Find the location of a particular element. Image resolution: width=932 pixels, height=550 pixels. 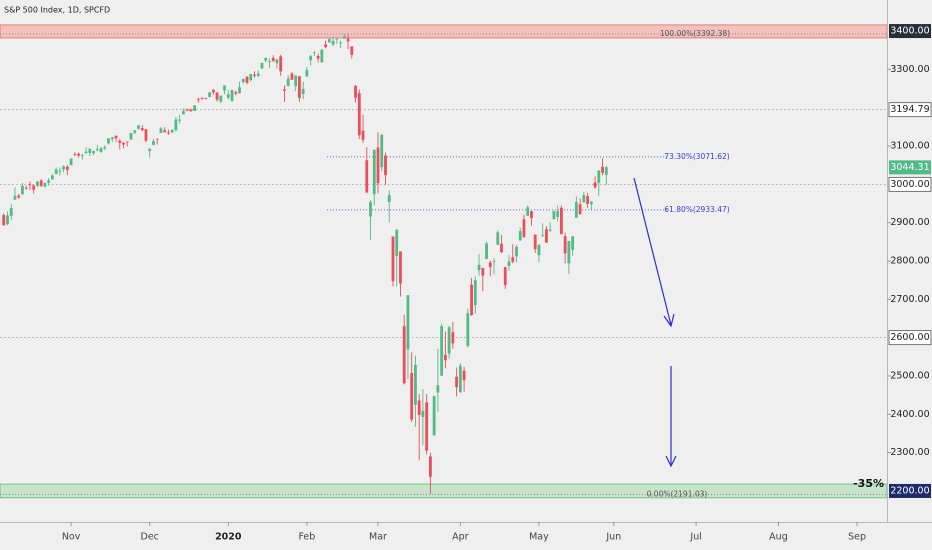

y-tick-label: 3300.00 is located at coordinates (909, 69).